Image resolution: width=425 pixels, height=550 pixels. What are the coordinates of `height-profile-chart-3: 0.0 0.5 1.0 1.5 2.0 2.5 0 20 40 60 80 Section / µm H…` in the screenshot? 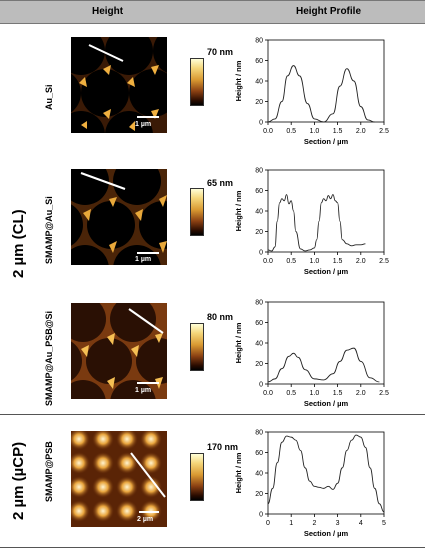 It's located at (311, 354).